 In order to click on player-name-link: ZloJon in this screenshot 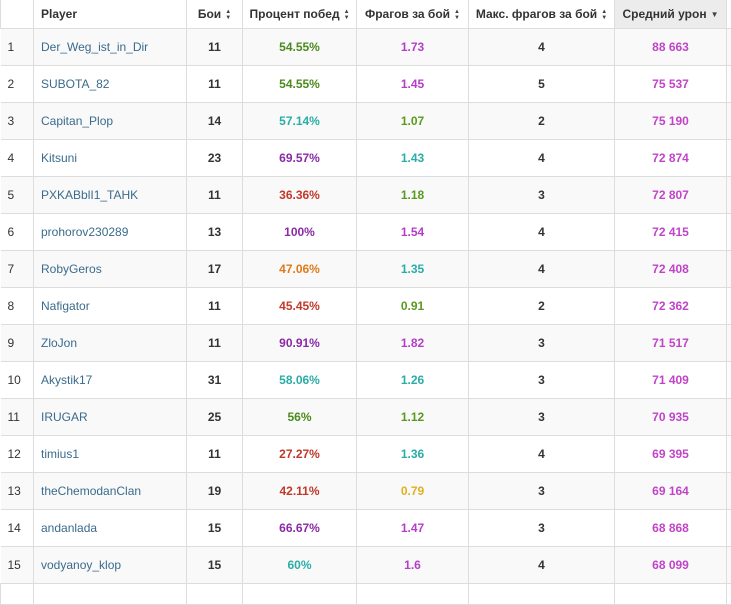, I will do `click(110, 343)`.